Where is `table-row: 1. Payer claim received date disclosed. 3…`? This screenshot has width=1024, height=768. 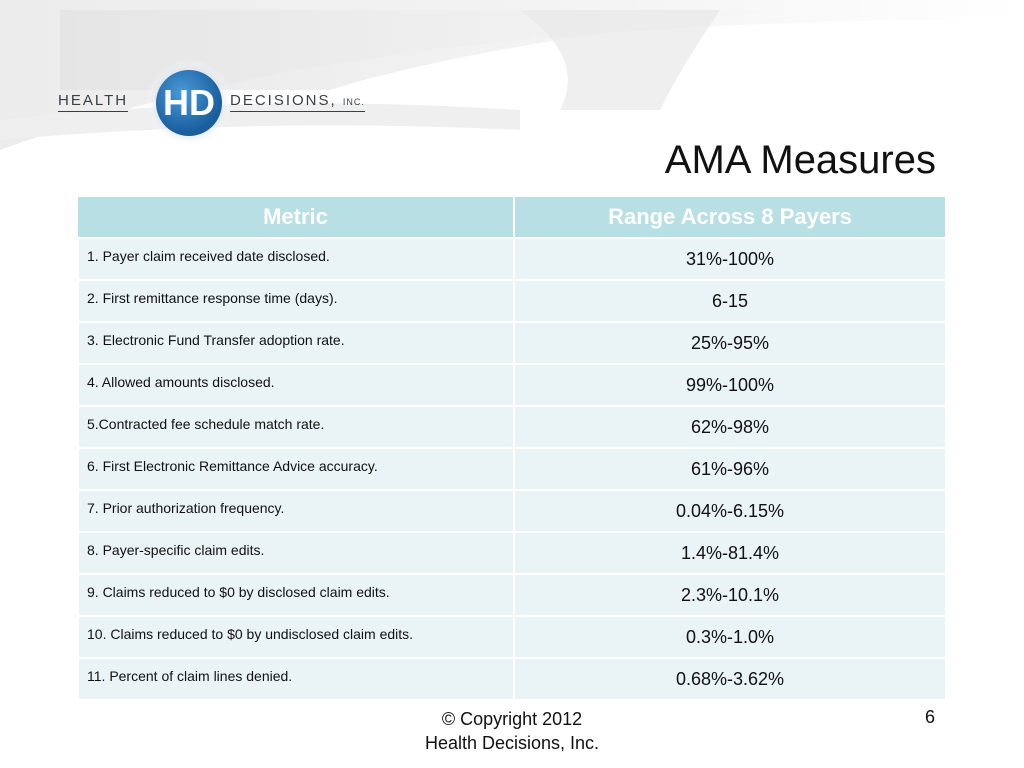
table-row: 1. Payer claim received date disclosed. 3… is located at coordinates (512, 259).